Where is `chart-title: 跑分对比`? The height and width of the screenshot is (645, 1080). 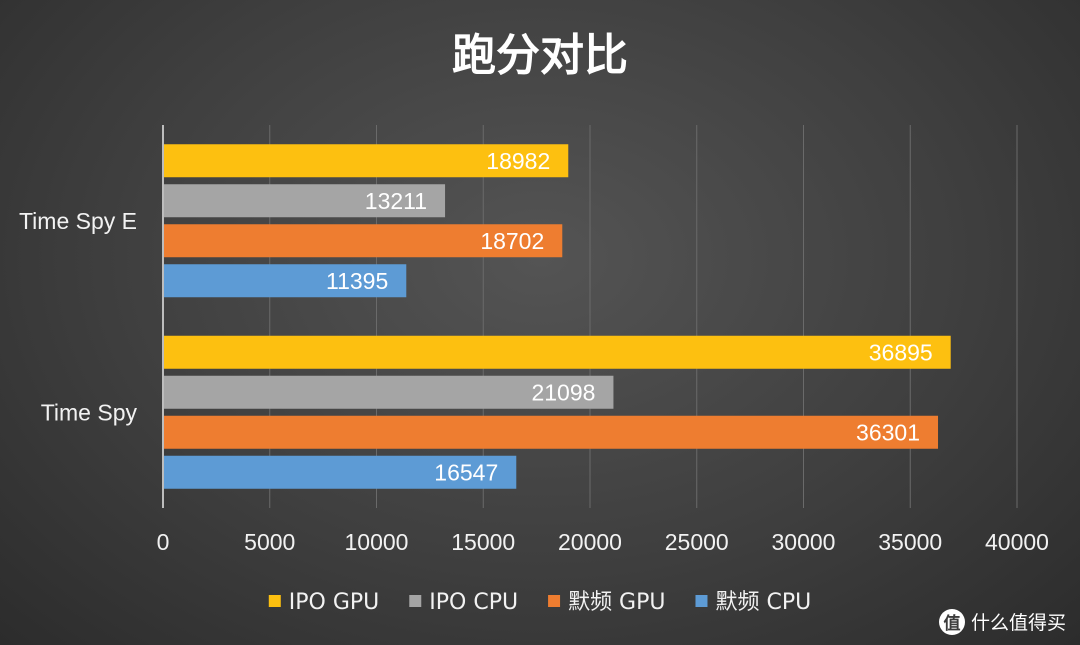 chart-title: 跑分对比 is located at coordinates (540, 55).